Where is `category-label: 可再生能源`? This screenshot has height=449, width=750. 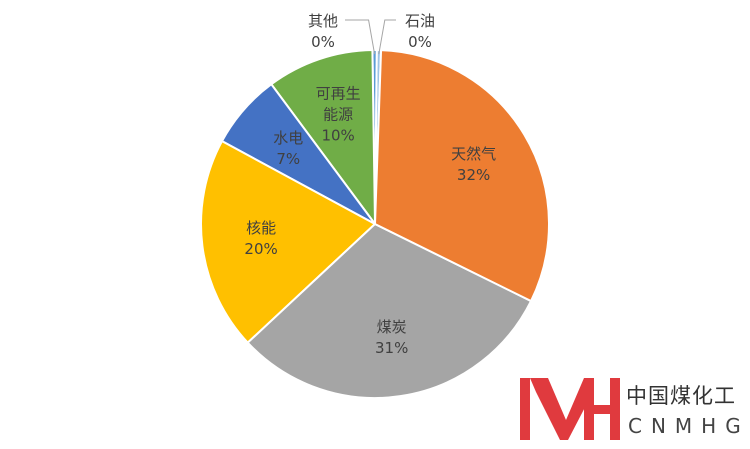 category-label: 可再生能源 is located at coordinates (338, 104).